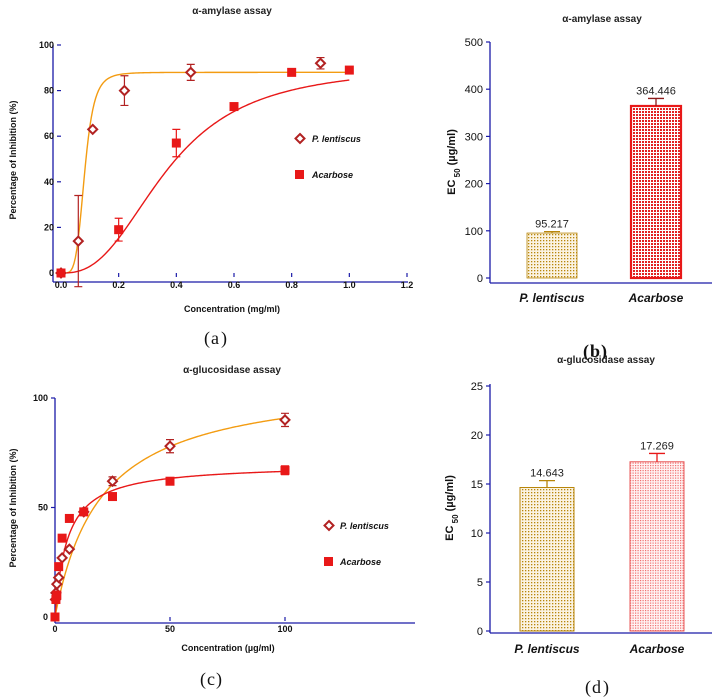 This screenshot has height=697, width=725. What do you see at coordinates (454, 162) in the screenshot?
I see `chart-b-y-label: EC 50 (µg/ml)` at bounding box center [454, 162].